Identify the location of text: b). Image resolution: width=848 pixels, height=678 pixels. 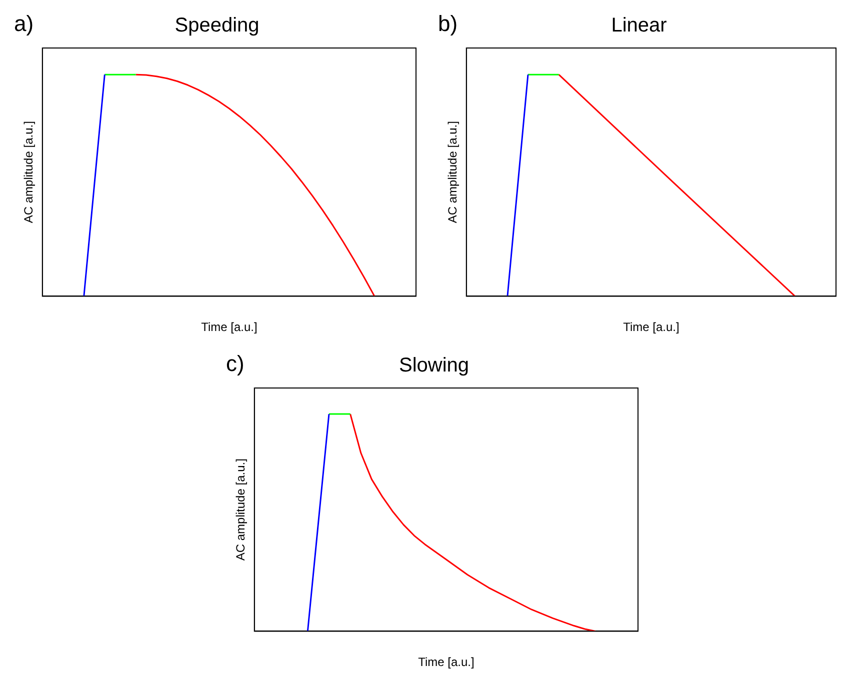
(448, 23).